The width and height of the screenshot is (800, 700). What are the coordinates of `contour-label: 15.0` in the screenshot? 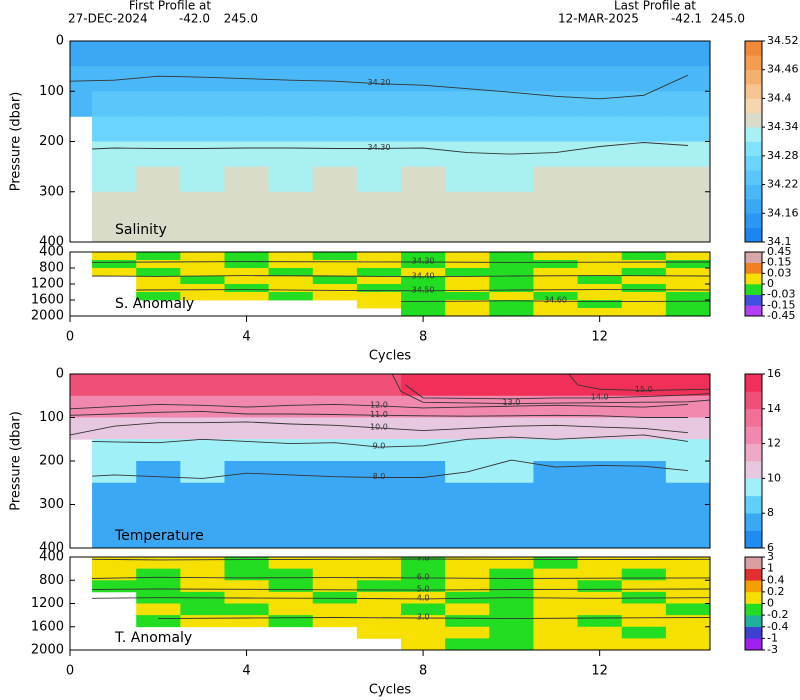 It's located at (644, 389).